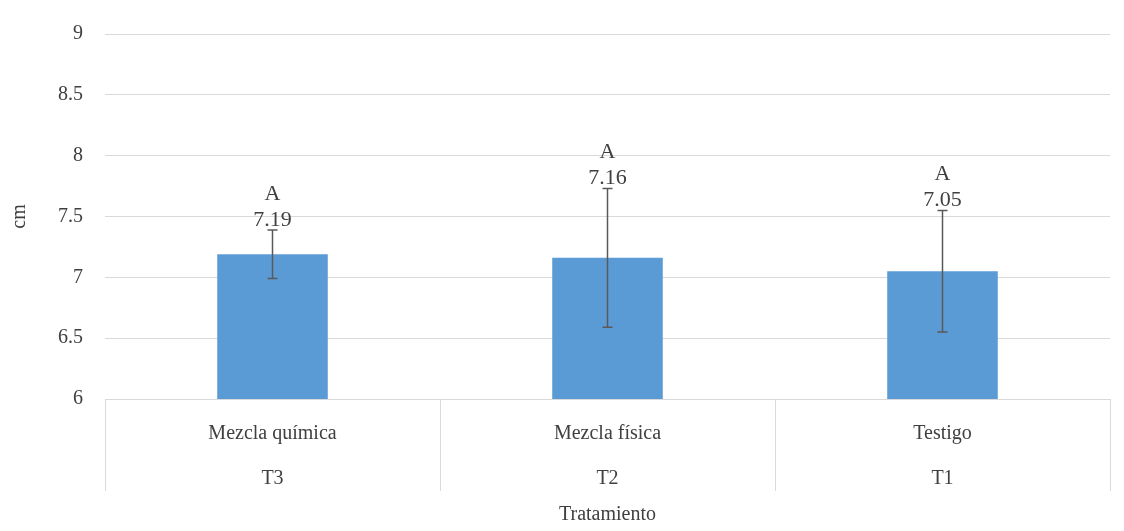  I want to click on data-label: 7.19, so click(272, 218).